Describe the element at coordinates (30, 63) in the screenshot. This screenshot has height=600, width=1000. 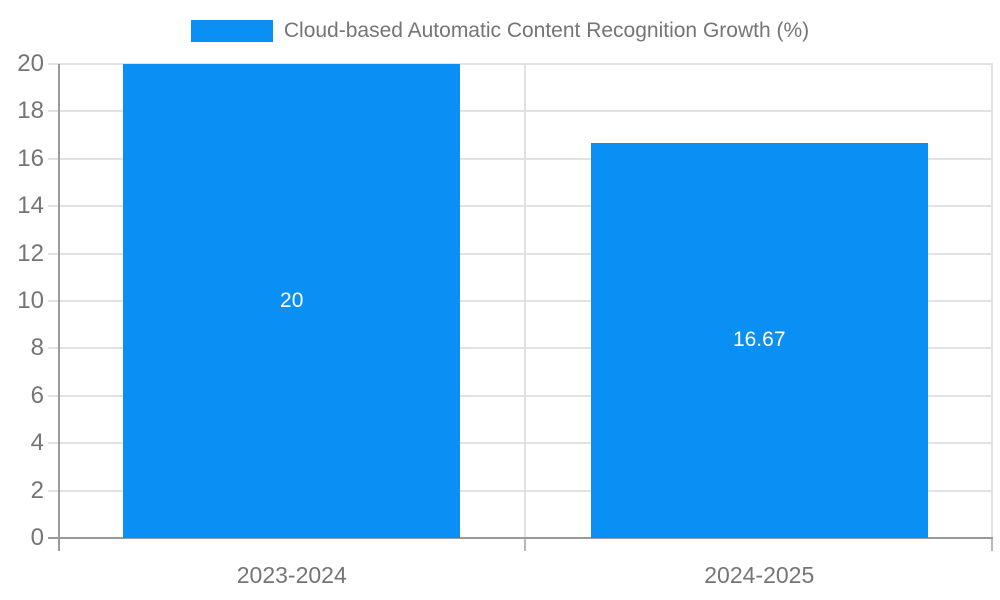
I see `y-axis-tick-label: 20` at that location.